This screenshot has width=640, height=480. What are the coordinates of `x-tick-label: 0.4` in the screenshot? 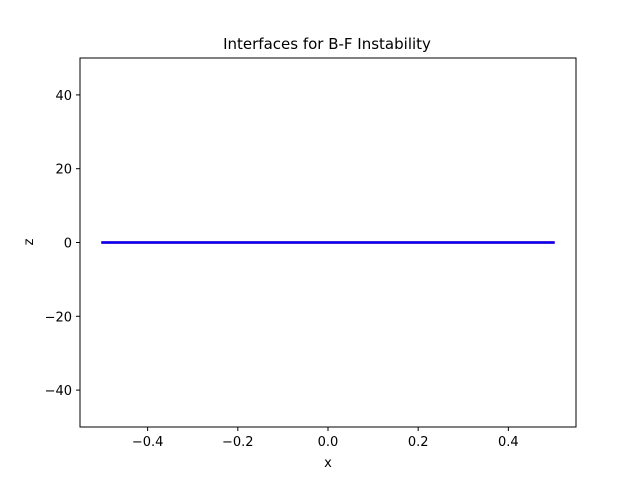 It's located at (508, 442).